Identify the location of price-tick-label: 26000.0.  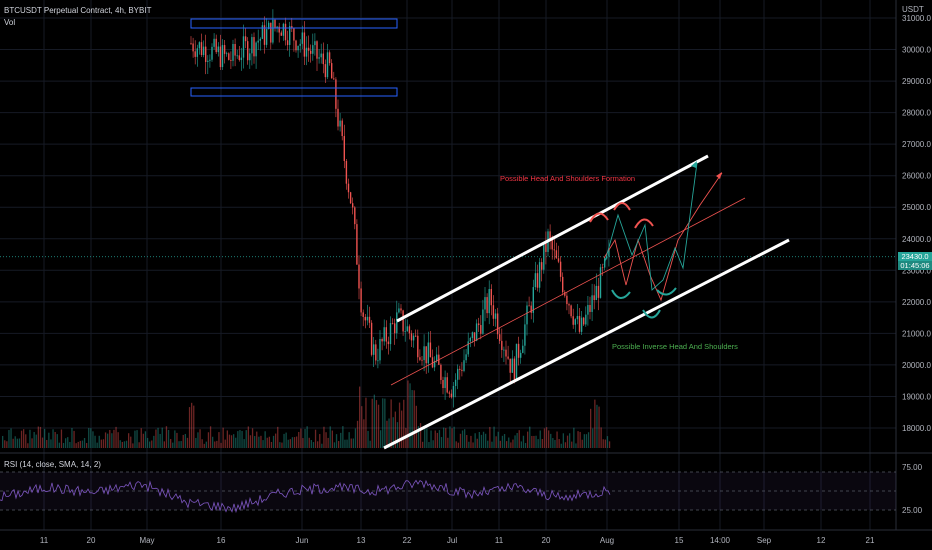
(916, 176).